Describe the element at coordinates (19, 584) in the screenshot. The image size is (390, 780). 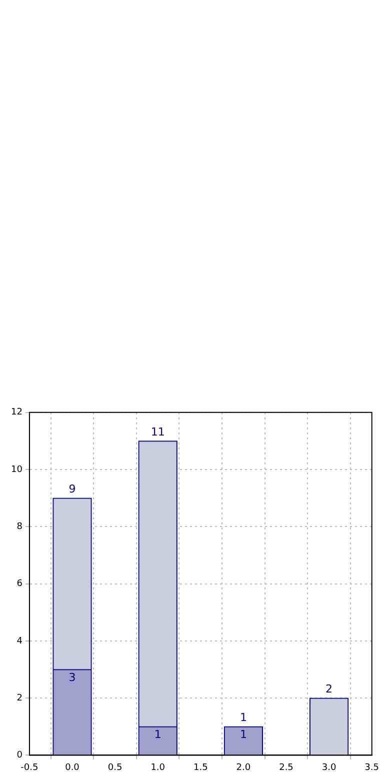
I see `y-tick-label: 6` at that location.